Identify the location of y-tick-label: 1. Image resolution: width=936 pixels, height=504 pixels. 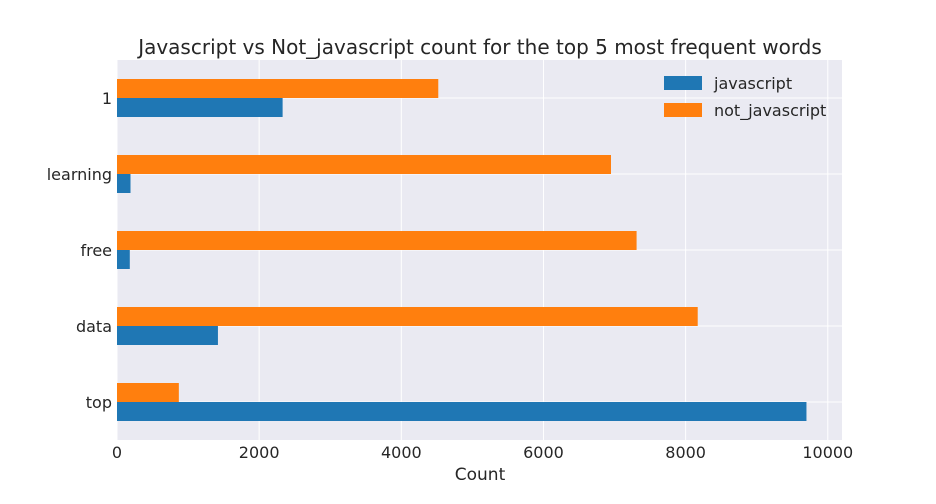
(107, 98).